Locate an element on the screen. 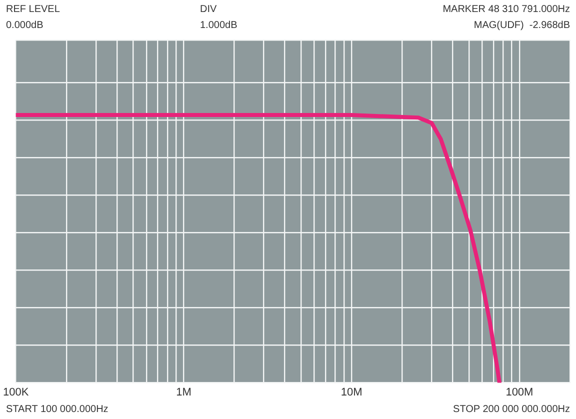 This screenshot has height=419, width=576. text: 1.000dB is located at coordinates (219, 25).